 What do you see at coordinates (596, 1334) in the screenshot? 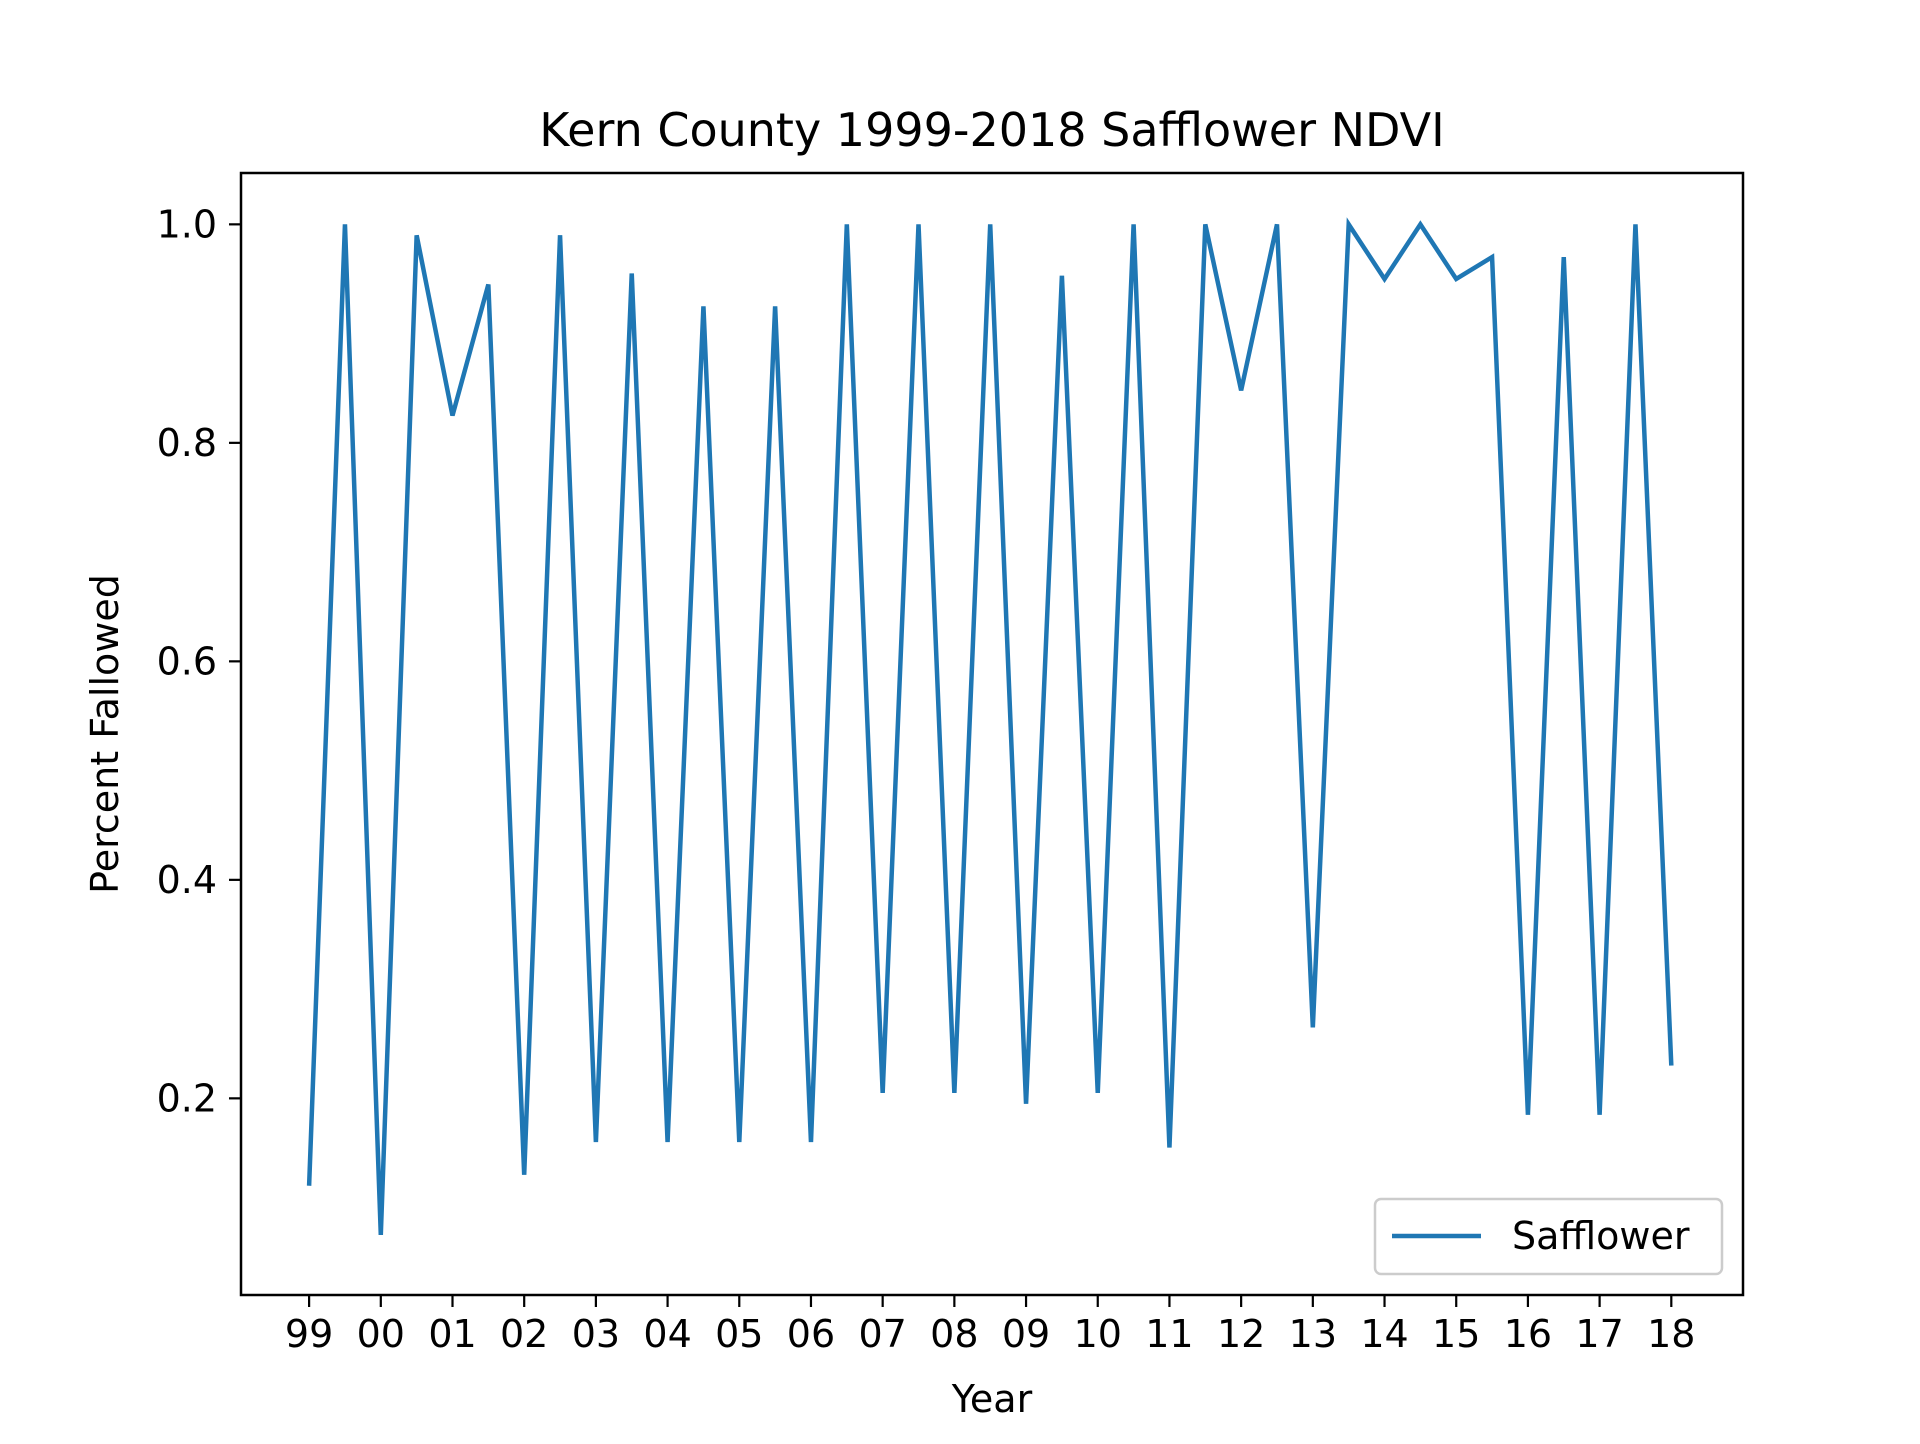
I see `x-tick-label: 03` at bounding box center [596, 1334].